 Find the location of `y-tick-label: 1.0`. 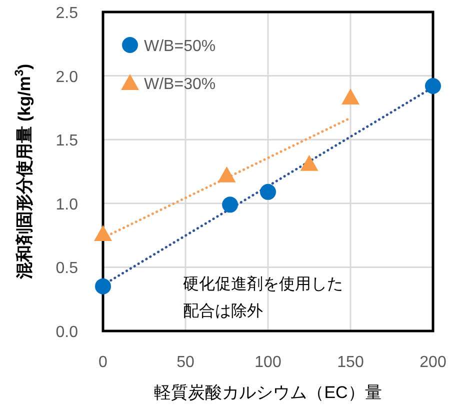

y-tick-label: 1.0 is located at coordinates (67, 205).